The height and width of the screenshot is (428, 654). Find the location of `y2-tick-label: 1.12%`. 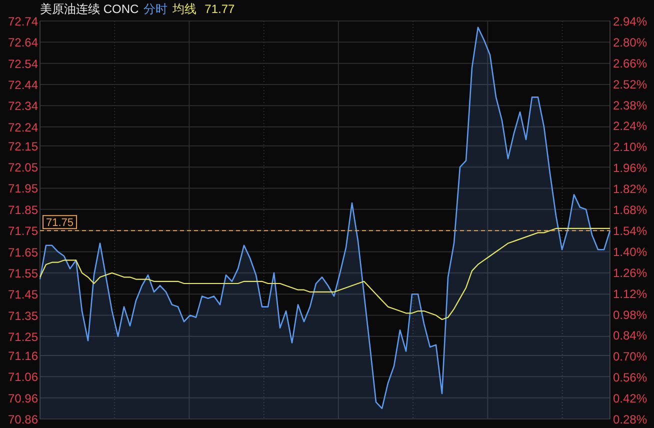

y2-tick-label: 1.12% is located at coordinates (630, 293).